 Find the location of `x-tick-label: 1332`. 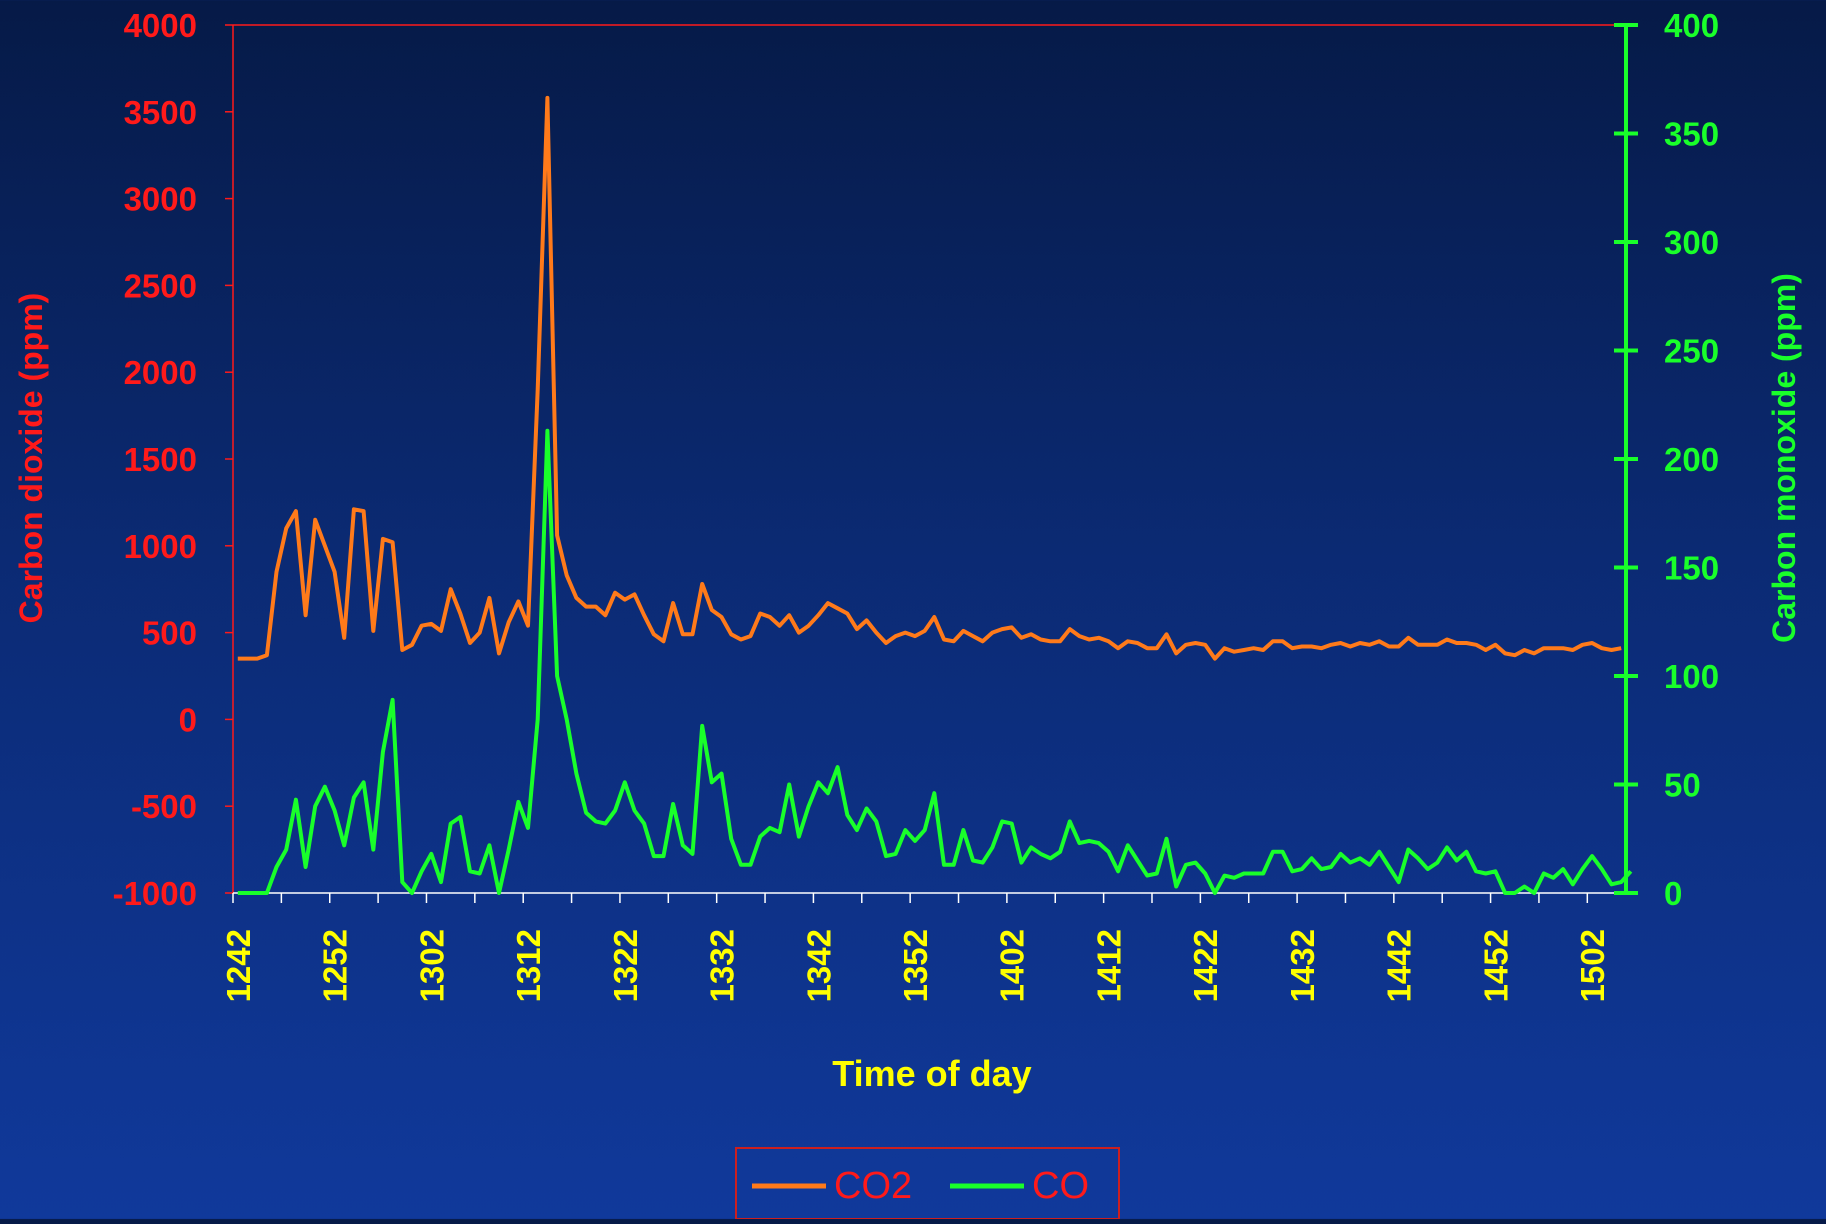

x-tick-label: 1332 is located at coordinates (722, 965).